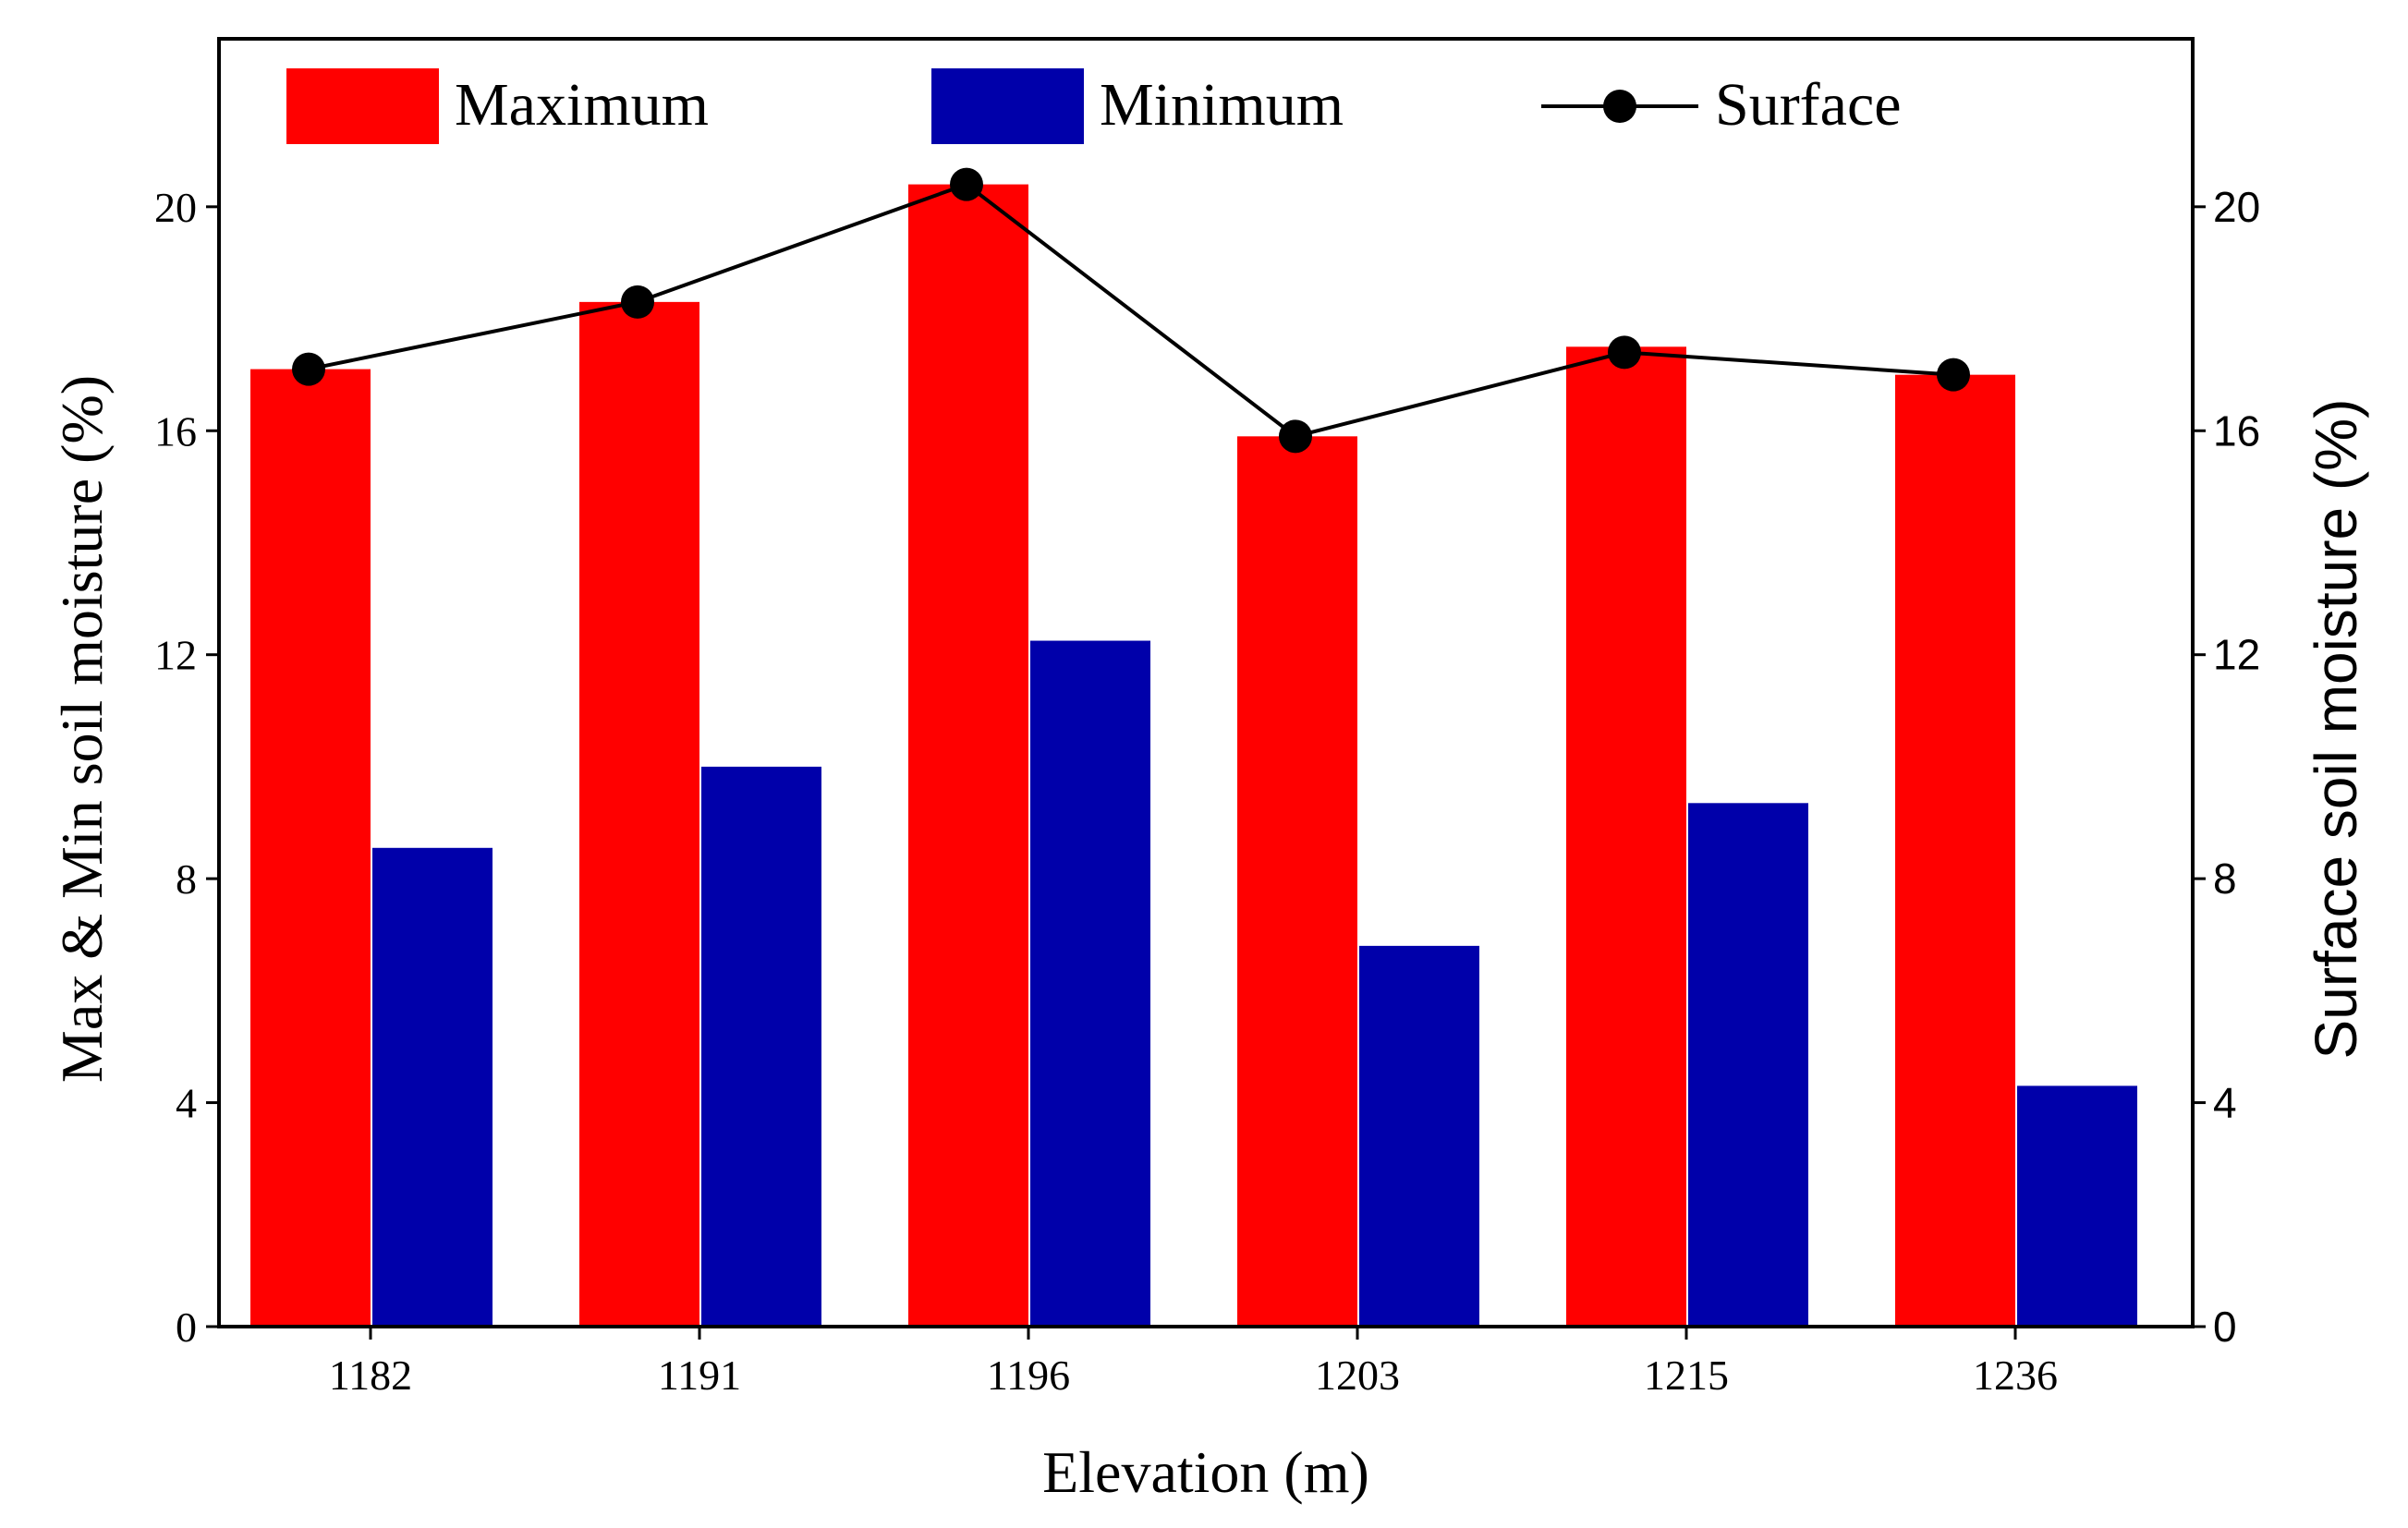 This screenshot has height=1528, width=2408. Describe the element at coordinates (362, 106) in the screenshot. I see `legend-swatch-maximum` at that location.